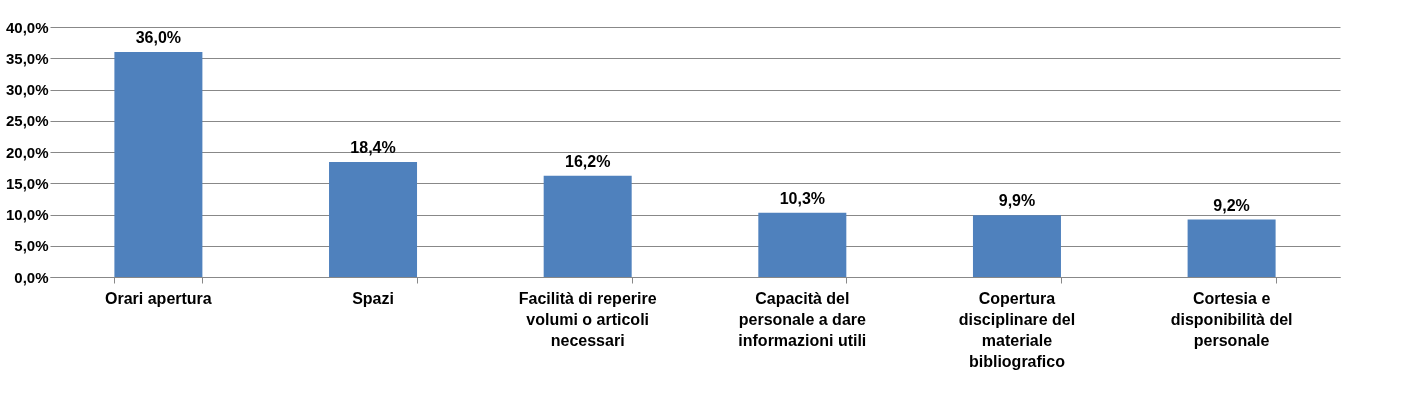 Image resolution: width=1401 pixels, height=417 pixels. What do you see at coordinates (27, 27) in the screenshot?
I see `y-tick-label: 40,0%` at bounding box center [27, 27].